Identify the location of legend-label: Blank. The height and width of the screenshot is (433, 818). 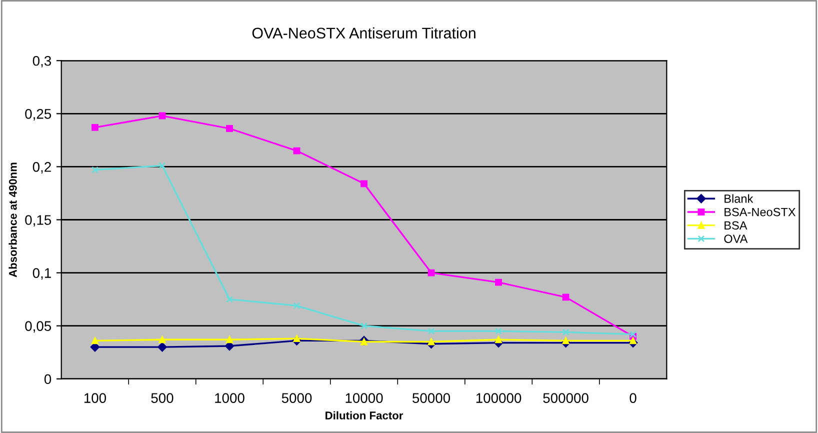
(739, 198).